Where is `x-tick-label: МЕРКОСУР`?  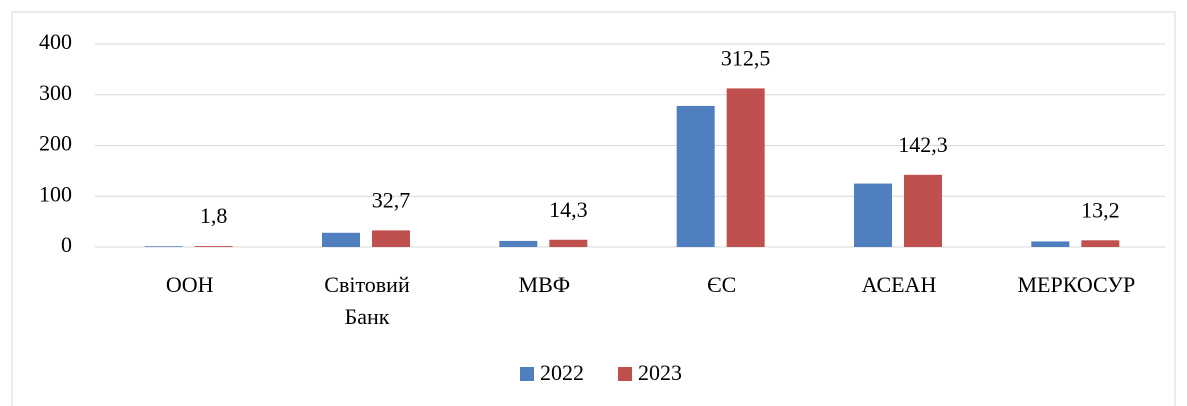 x-tick-label: МЕРКОСУР is located at coordinates (1076, 284).